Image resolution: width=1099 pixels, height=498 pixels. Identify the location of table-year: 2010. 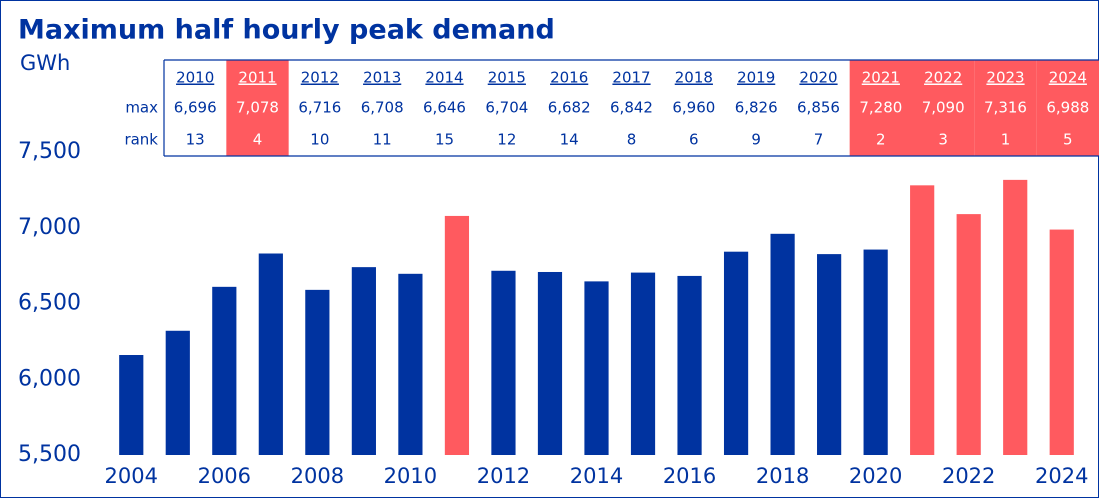
(195, 78).